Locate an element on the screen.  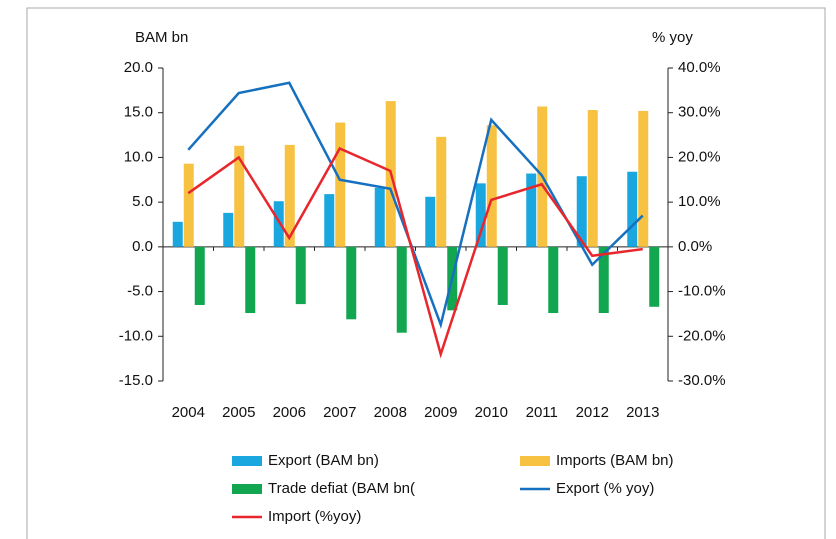
y2-tick-label: 30.0% is located at coordinates (699, 112).